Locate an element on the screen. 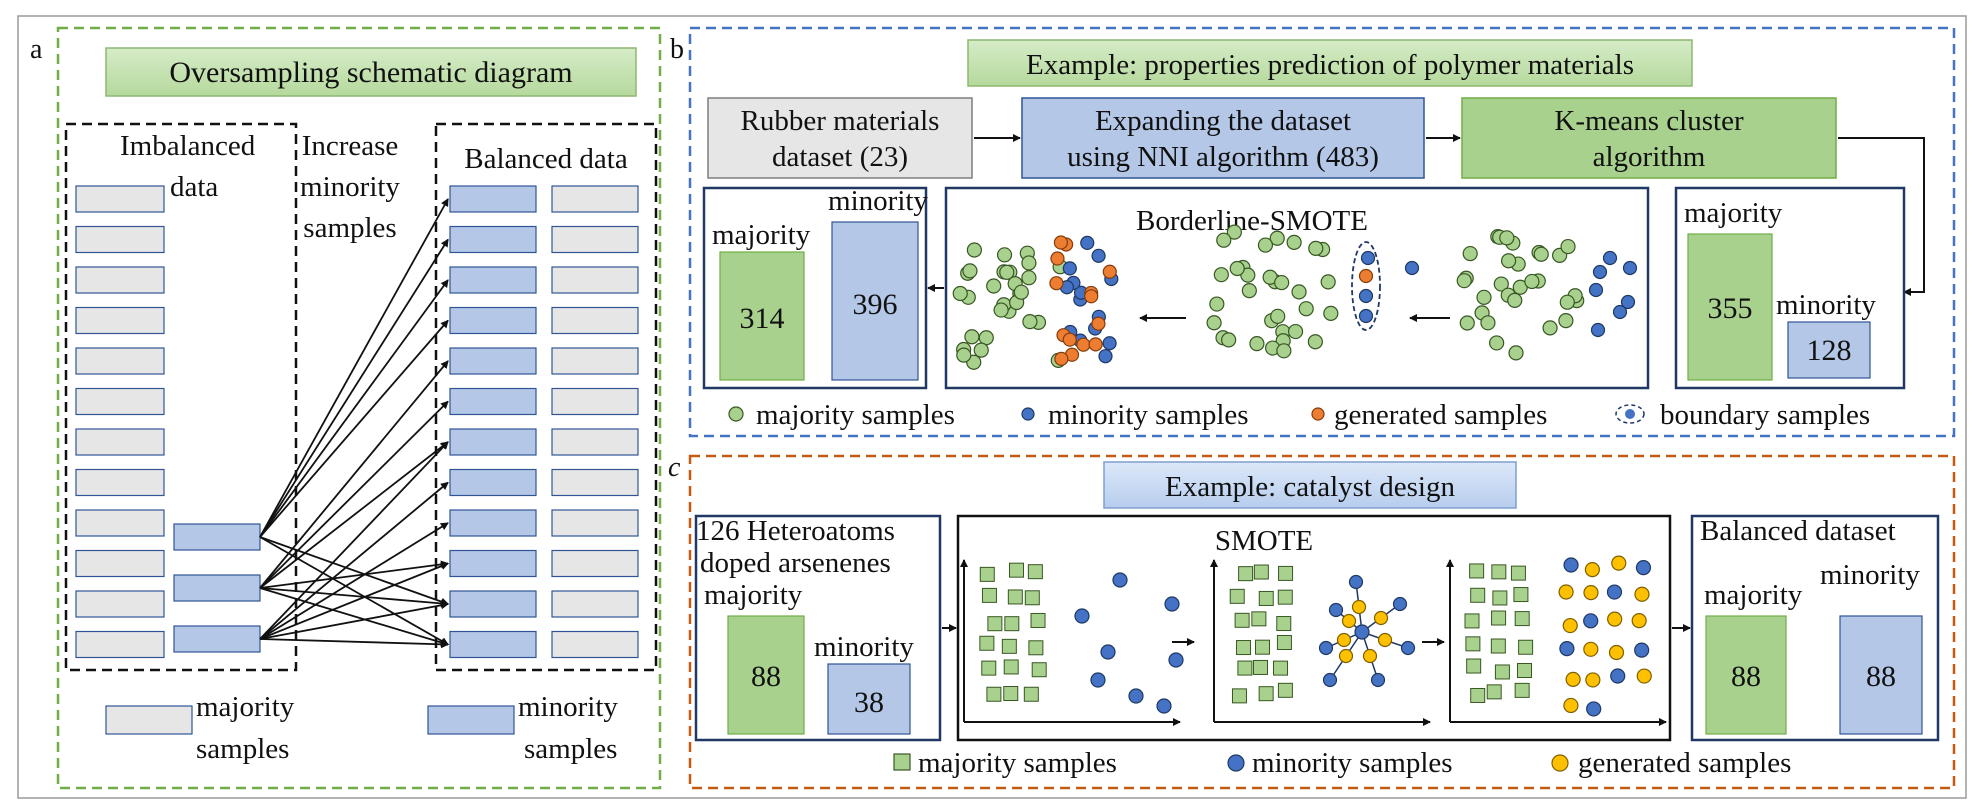  smote-plots is located at coordinates (1313, 640).